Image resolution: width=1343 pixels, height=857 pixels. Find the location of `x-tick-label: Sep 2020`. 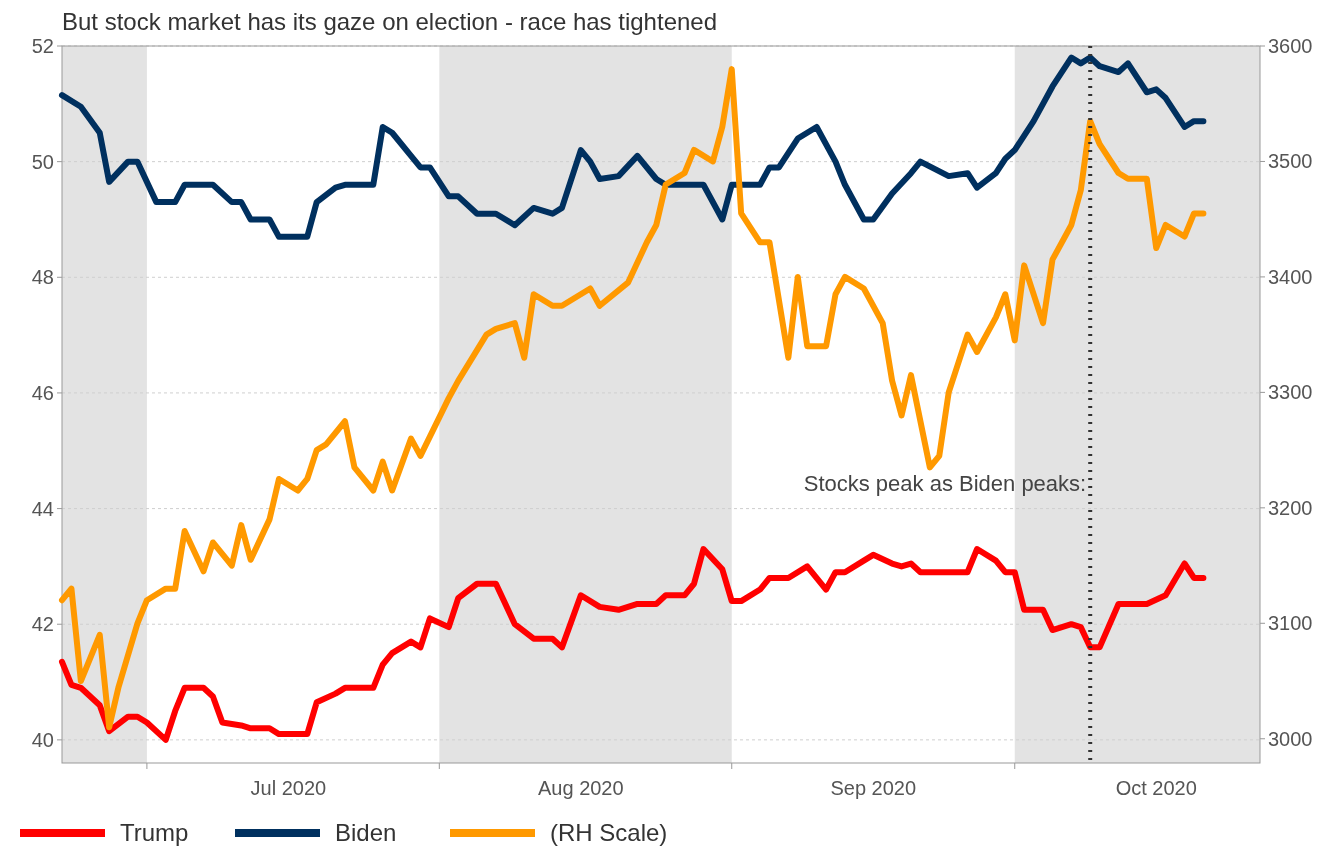

x-tick-label: Sep 2020 is located at coordinates (873, 788).